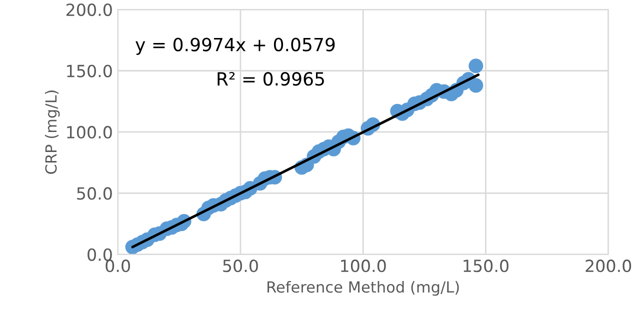 This screenshot has width=637, height=318. What do you see at coordinates (94, 193) in the screenshot?
I see `y-tick-label: 50.0` at bounding box center [94, 193].